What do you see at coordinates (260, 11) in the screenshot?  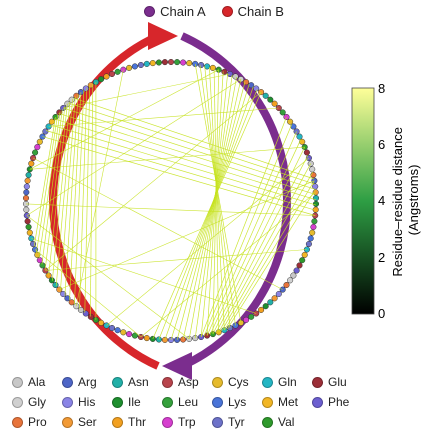 I see `chain-b-label: Chain B` at bounding box center [260, 11].